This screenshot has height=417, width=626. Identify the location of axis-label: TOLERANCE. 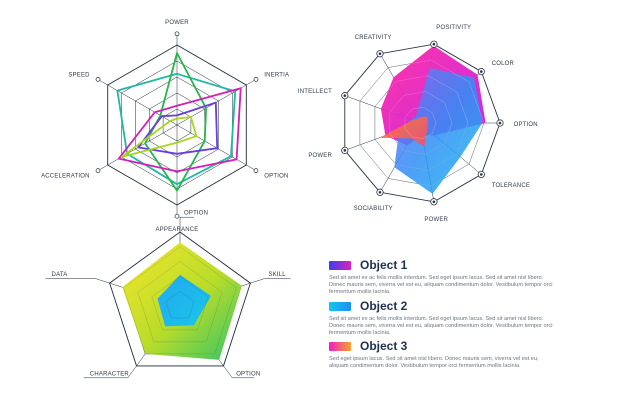
(511, 186).